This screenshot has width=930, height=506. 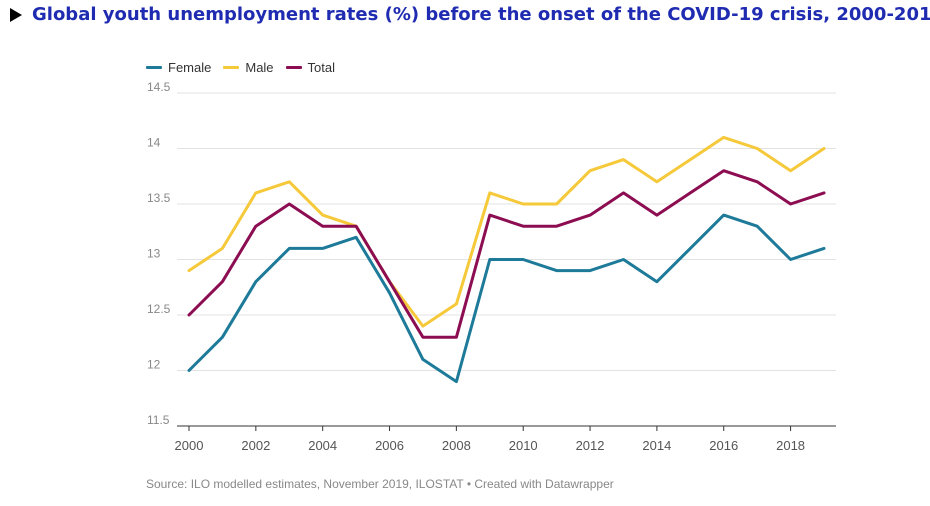 I want to click on y-tick-label: 14.5, so click(x=159, y=87).